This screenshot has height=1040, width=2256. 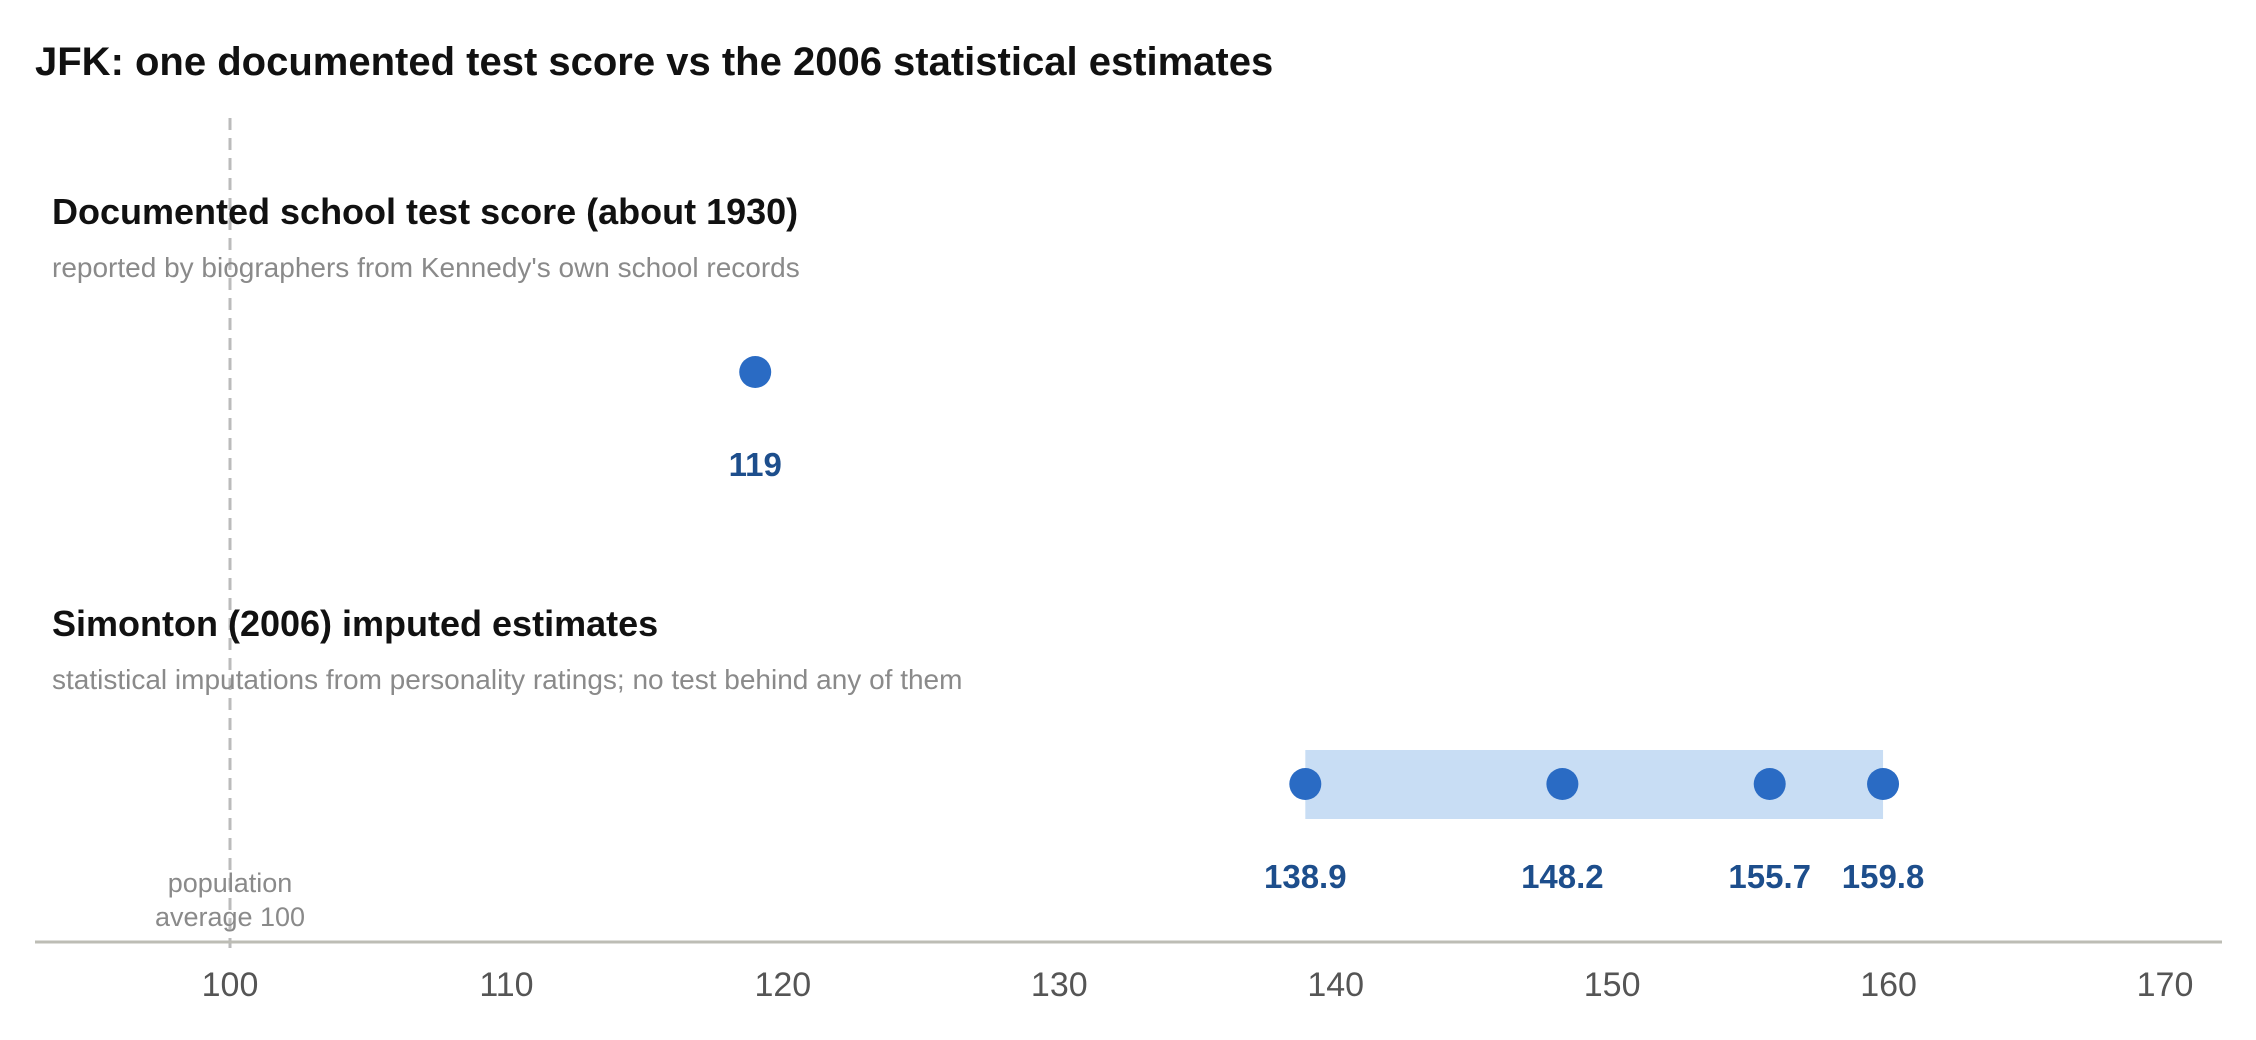 What do you see at coordinates (230, 883) in the screenshot?
I see `reference-label-line1: population` at bounding box center [230, 883].